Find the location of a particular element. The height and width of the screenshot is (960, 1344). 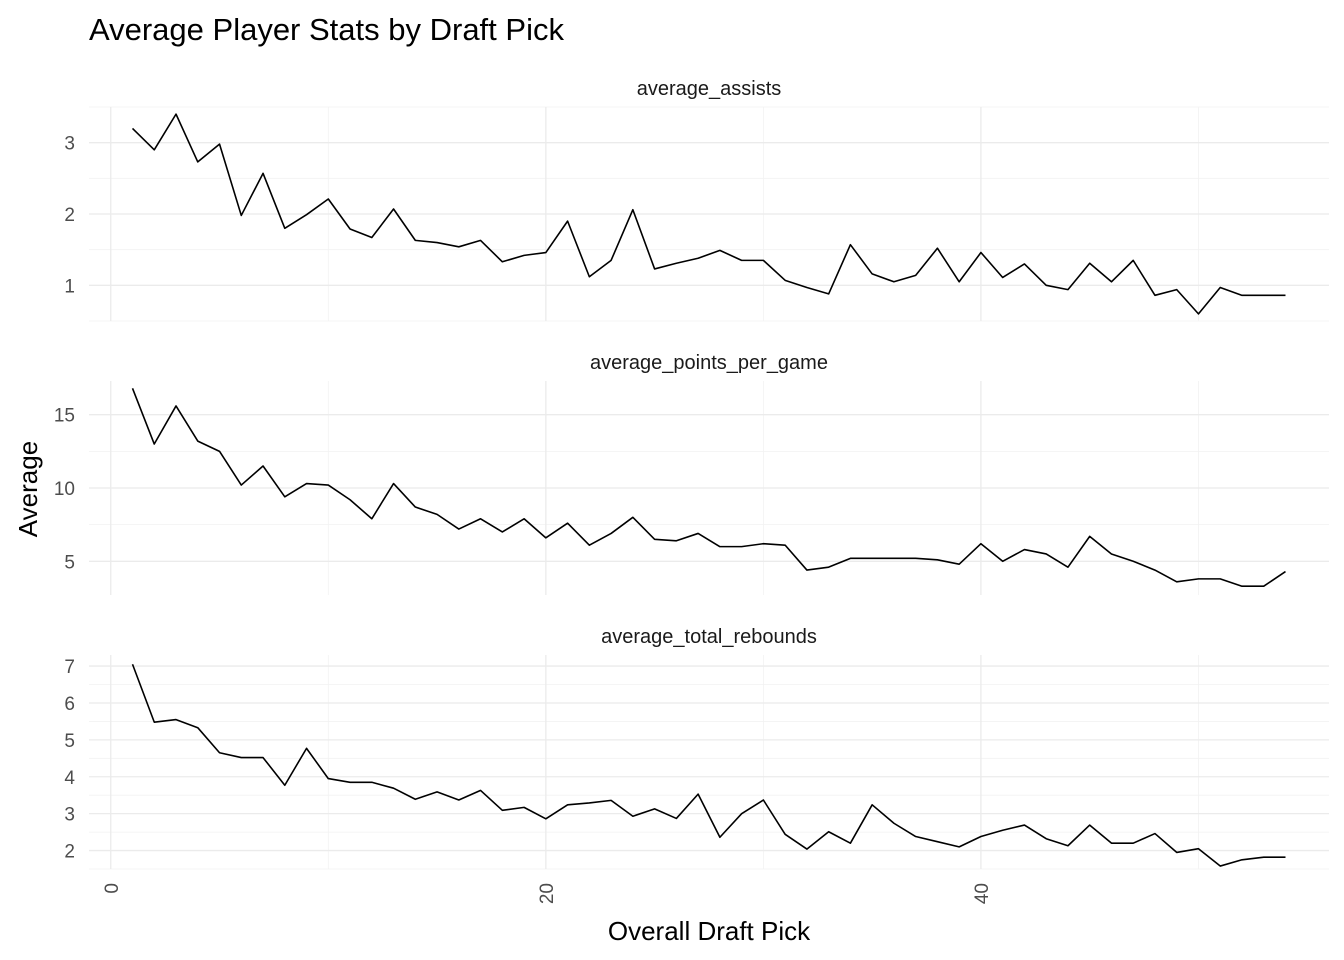

y-tick-label: 15 is located at coordinates (64, 416).